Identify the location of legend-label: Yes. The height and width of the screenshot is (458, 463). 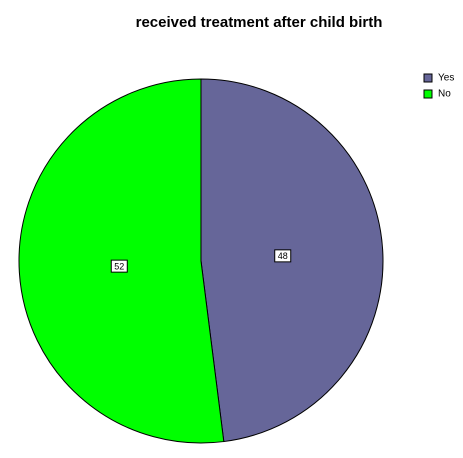
(446, 78).